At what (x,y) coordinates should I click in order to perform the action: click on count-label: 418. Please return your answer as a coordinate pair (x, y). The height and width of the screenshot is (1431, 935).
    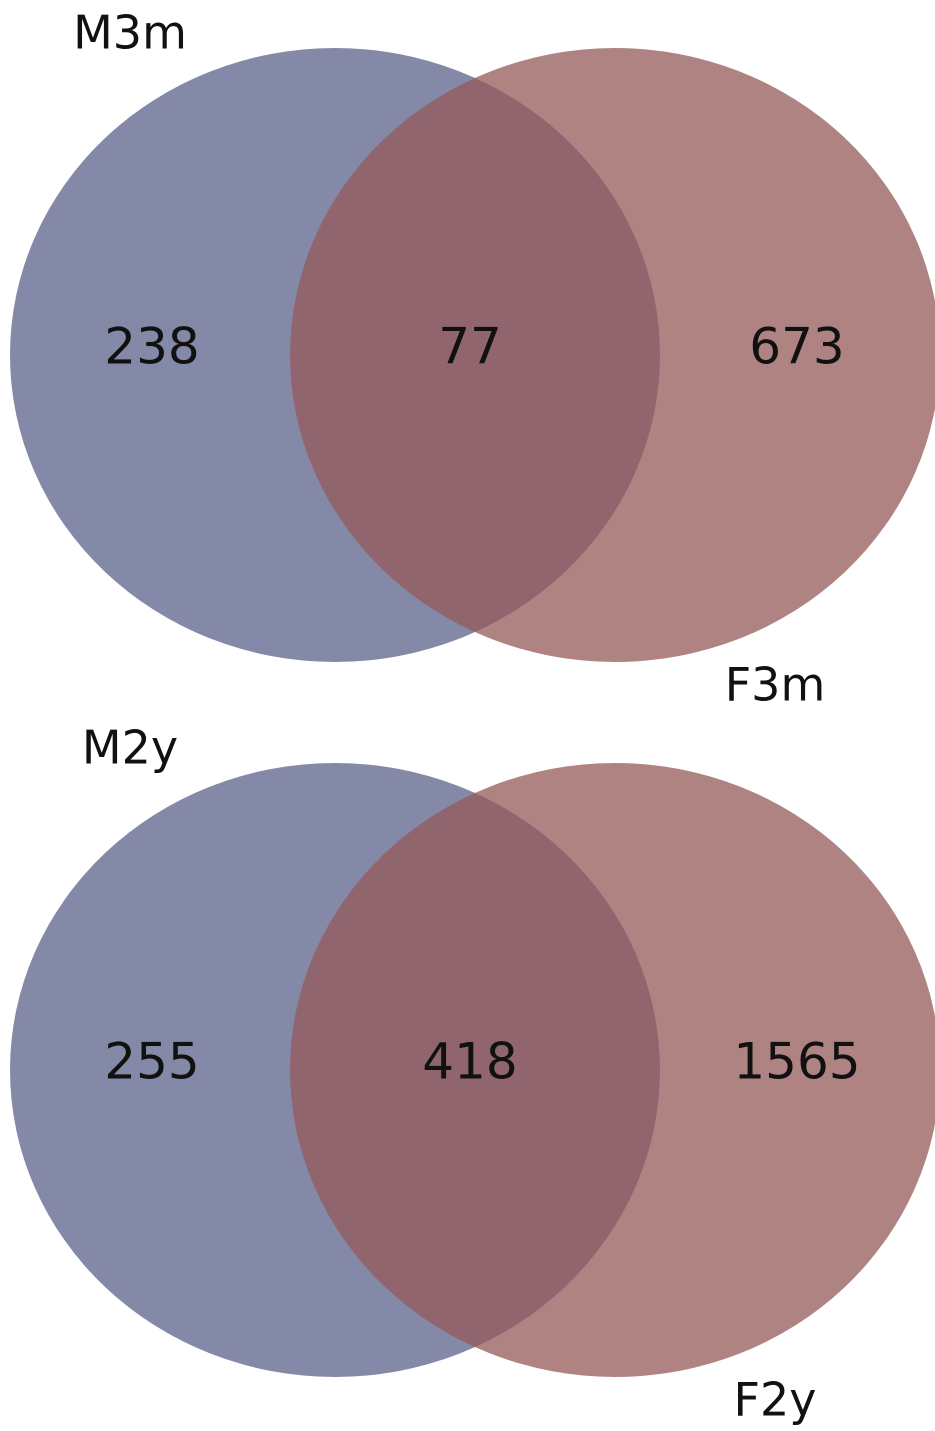
    Looking at the image, I should click on (469, 1062).